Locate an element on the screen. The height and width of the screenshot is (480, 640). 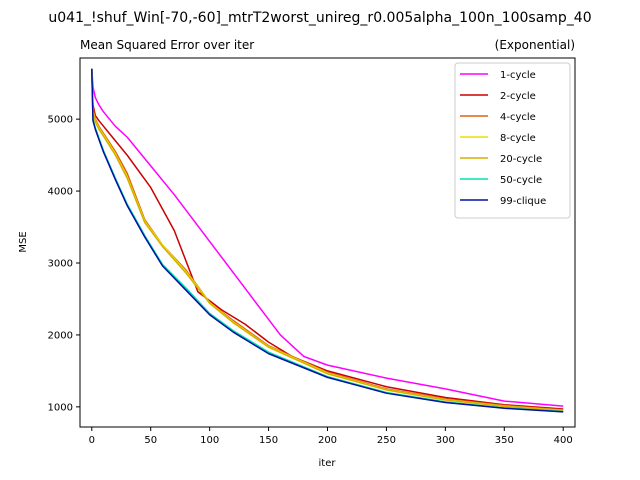
y-axis: 1000 2000 3000 4000 5000 is located at coordinates (64, 264).